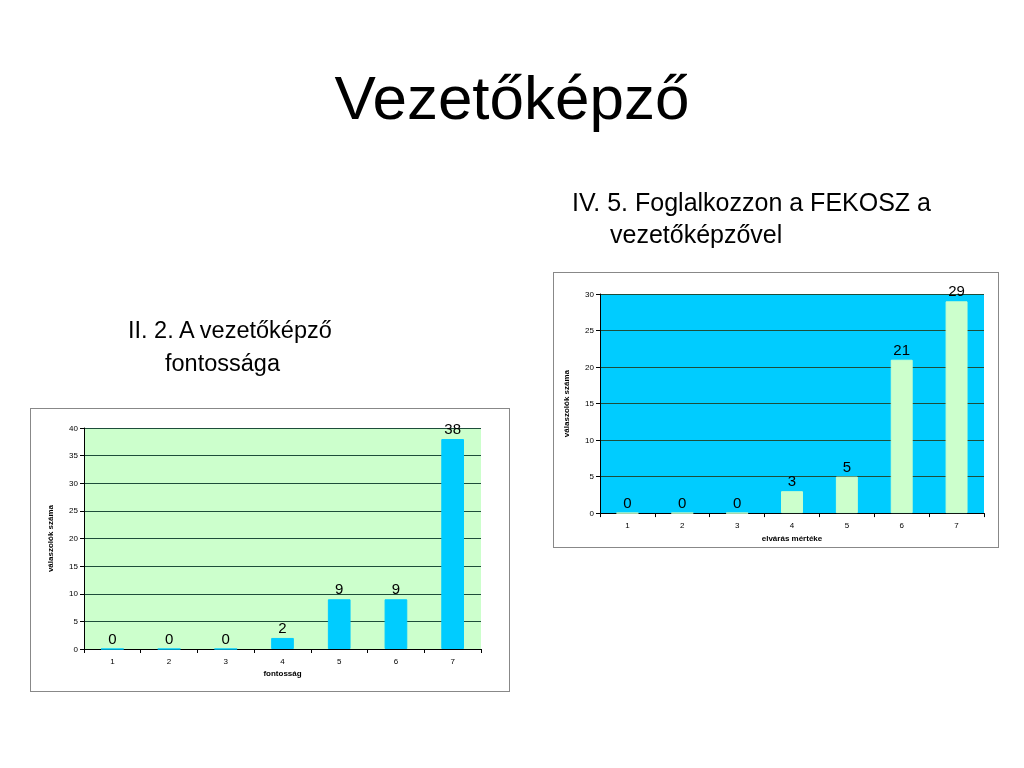 This screenshot has height=768, width=1024. What do you see at coordinates (792, 481) in the screenshot?
I see `data-label: 3` at bounding box center [792, 481].